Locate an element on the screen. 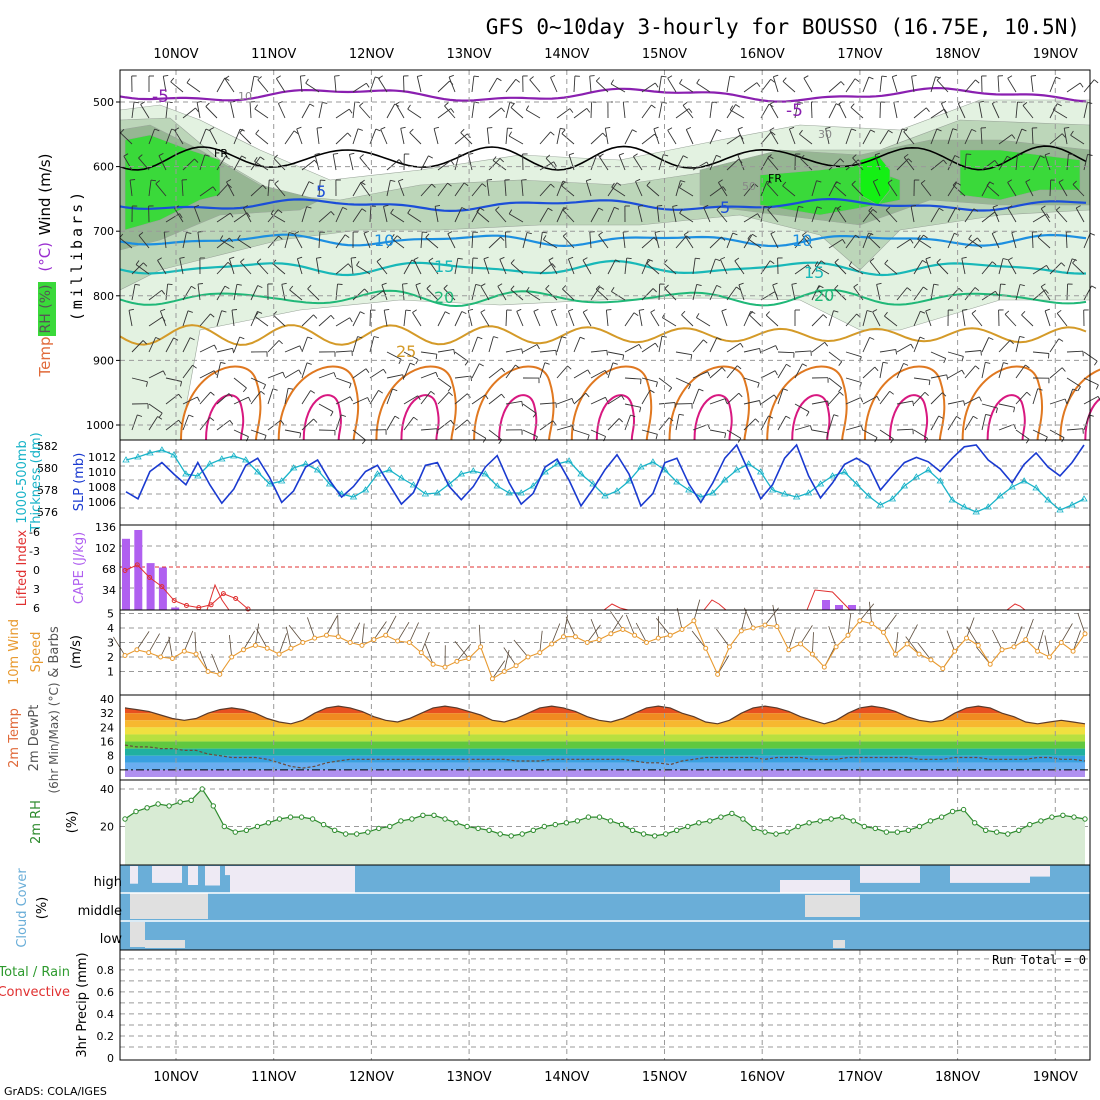 The image size is (1100, 1100). label-t-5-b: 5 is located at coordinates (725, 207).